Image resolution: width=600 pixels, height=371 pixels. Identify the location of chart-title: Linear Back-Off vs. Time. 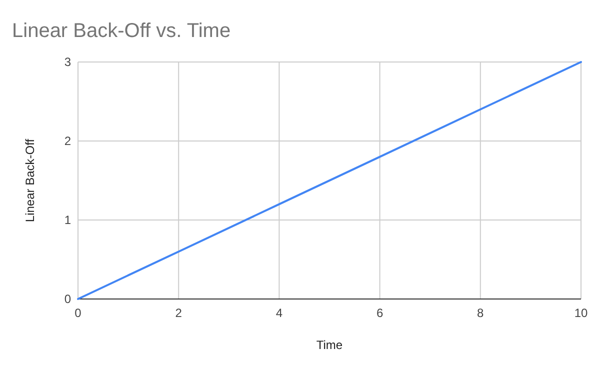
(121, 31).